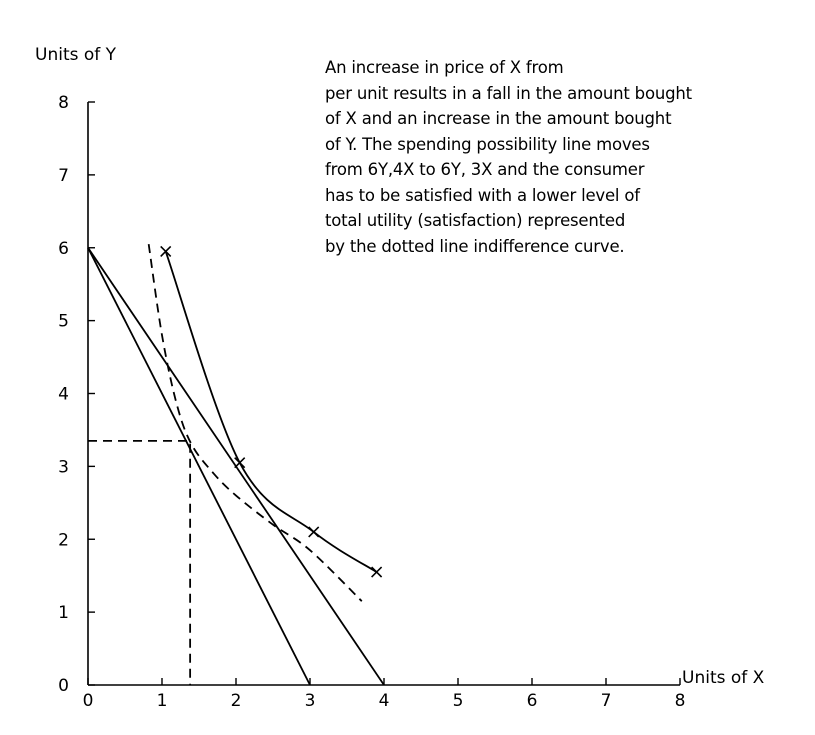 This screenshot has width=815, height=735. I want to click on x-tick-label: 5, so click(458, 701).